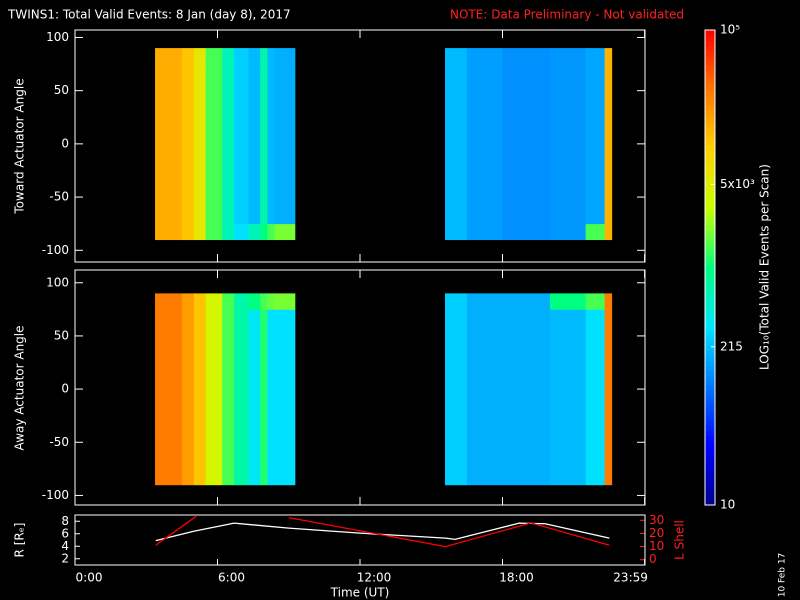  Describe the element at coordinates (20, 540) in the screenshot. I see `y-axis-label: R [Rₑ]` at that location.